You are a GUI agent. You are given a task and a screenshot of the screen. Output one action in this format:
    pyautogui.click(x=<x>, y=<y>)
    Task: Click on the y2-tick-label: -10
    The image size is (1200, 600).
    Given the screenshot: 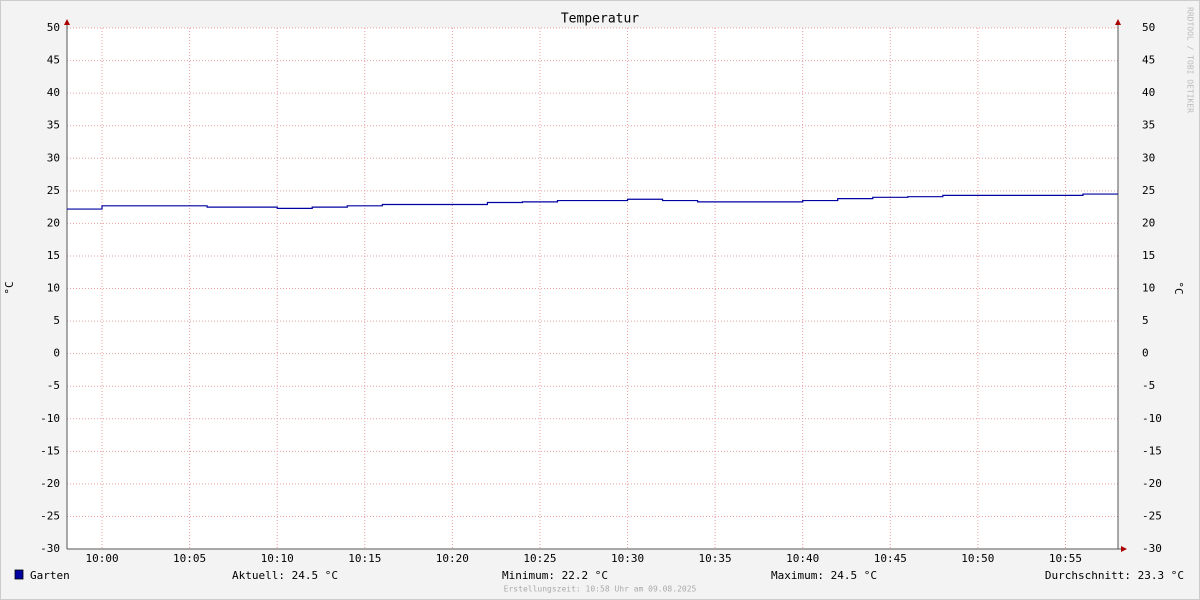 What is the action you would take?
    pyautogui.click(x=1152, y=418)
    